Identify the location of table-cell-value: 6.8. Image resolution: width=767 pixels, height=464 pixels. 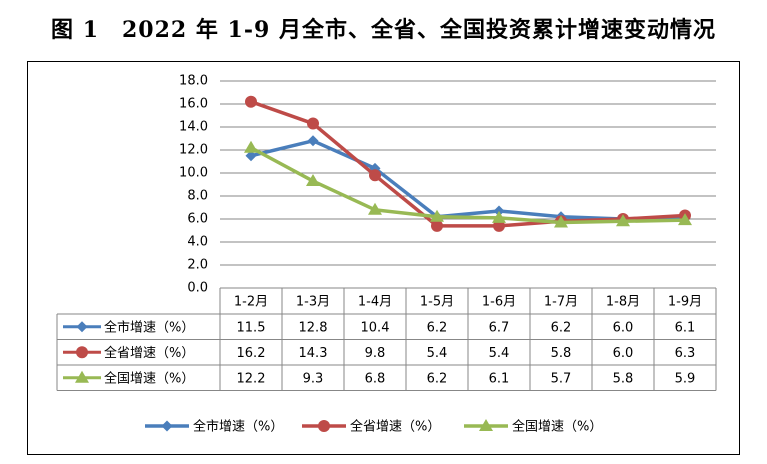
(375, 378).